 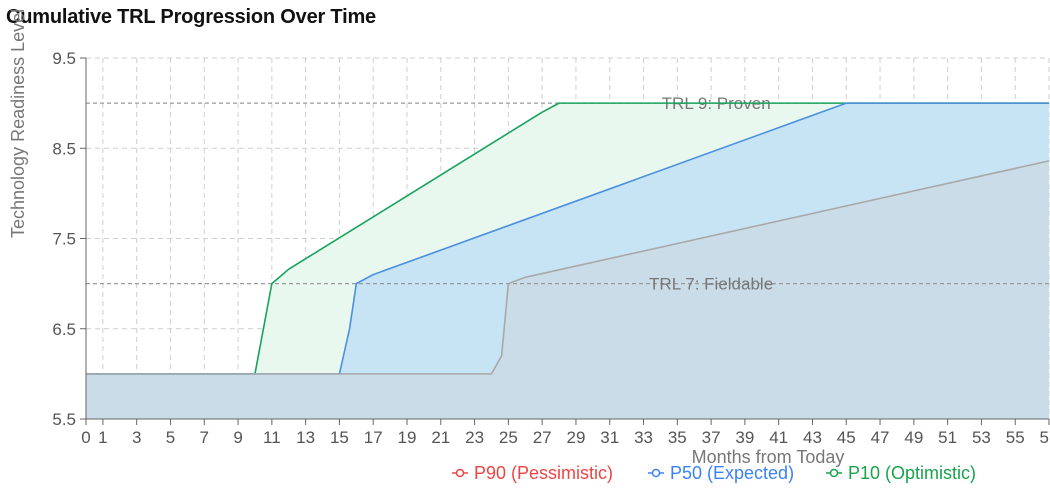 I want to click on chart-title: Cumulative TRL Progression Over Time, so click(x=191, y=17).